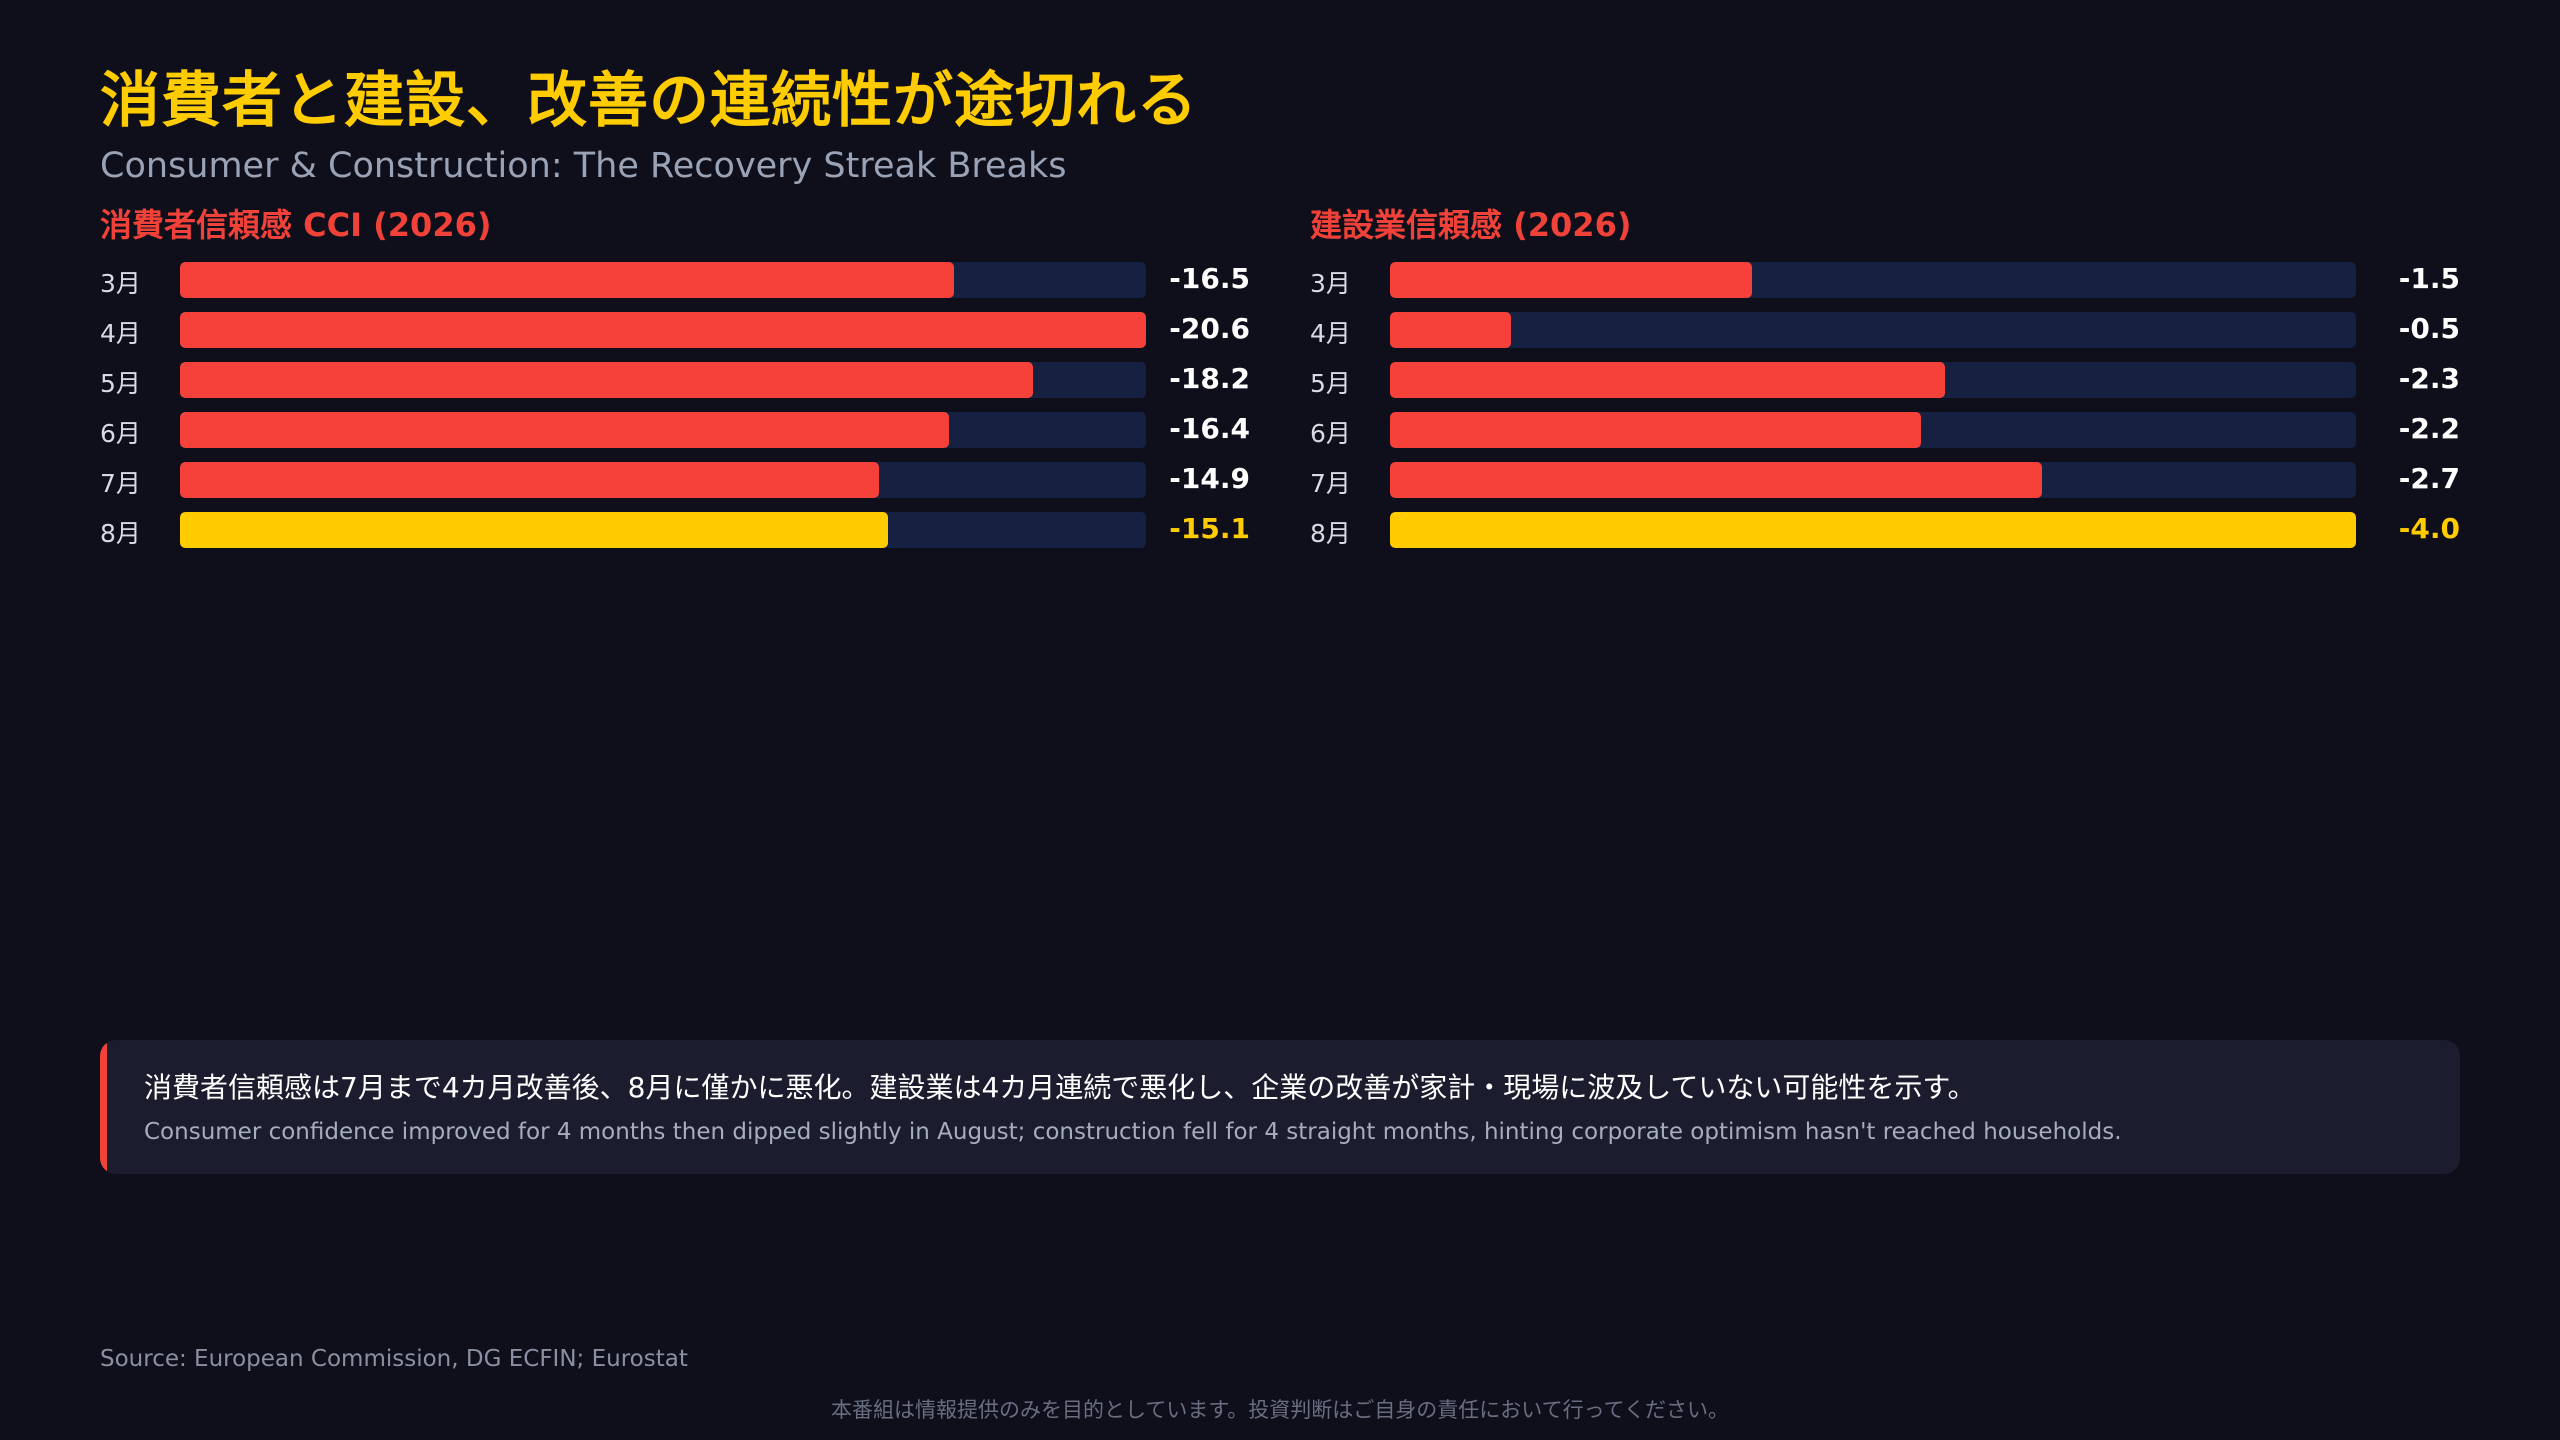 Image resolution: width=2560 pixels, height=1440 pixels. I want to click on value-label: -2.3, so click(2429, 378).